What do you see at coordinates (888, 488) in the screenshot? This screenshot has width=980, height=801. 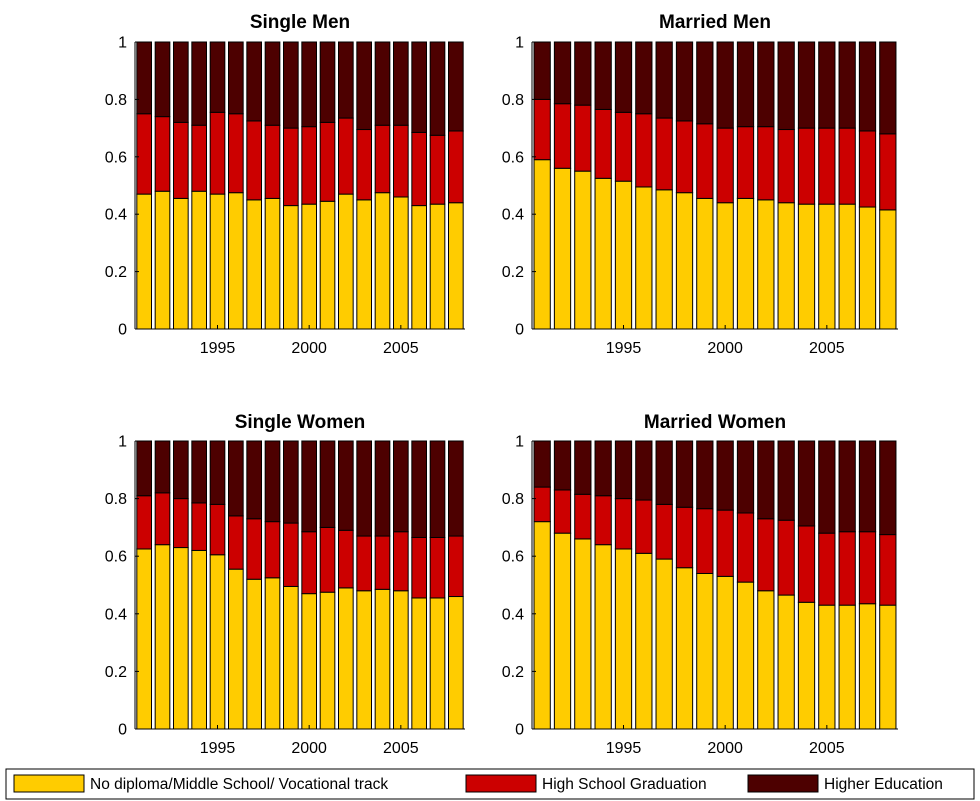 I see `bar-married-women-higher-education-2008` at bounding box center [888, 488].